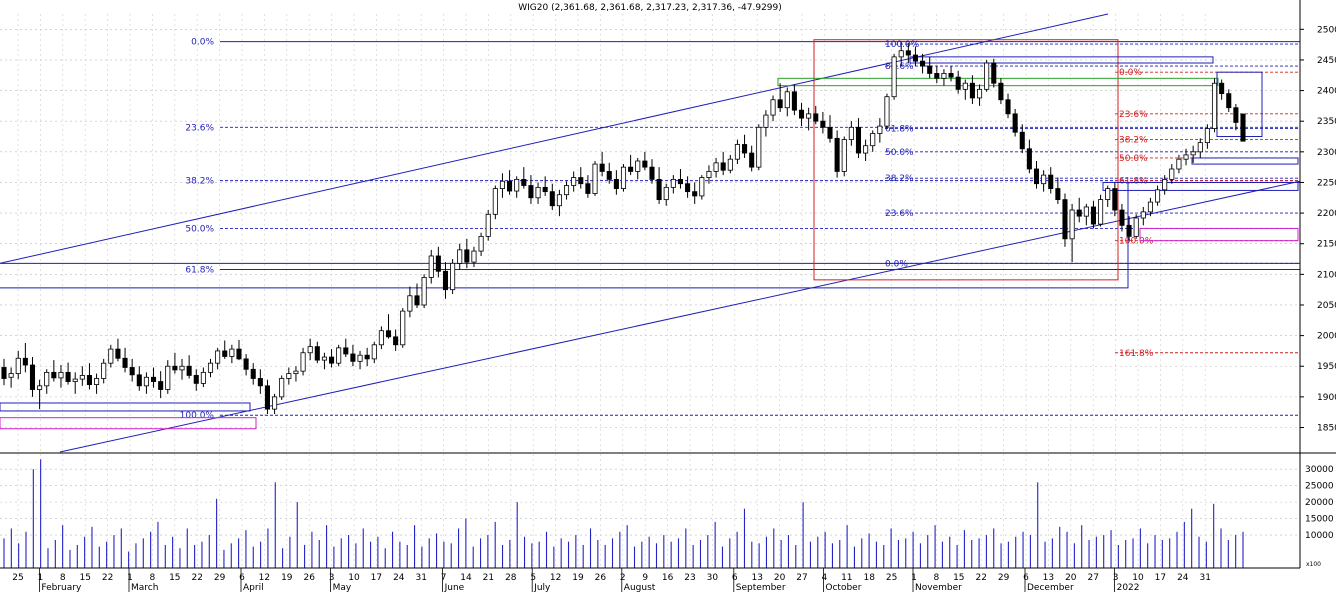 The height and width of the screenshot is (592, 1336). I want to click on price-tick-label: 2200, so click(1326, 214).